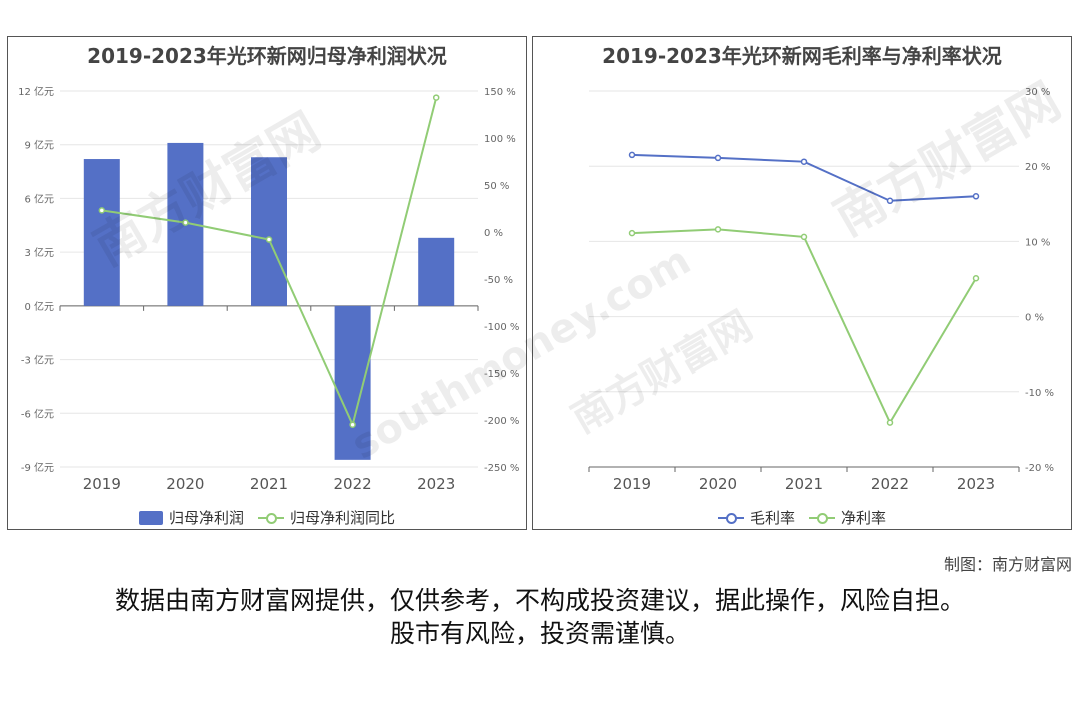  I want to click on net-margin-series-line, so click(804, 326).